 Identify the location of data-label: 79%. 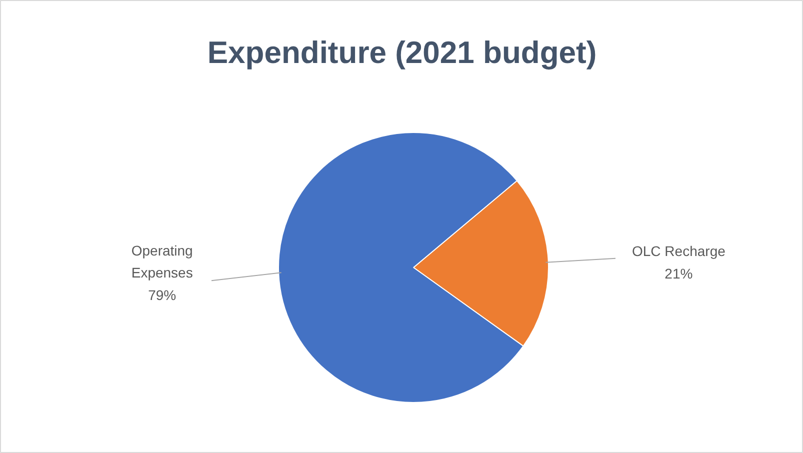
(162, 295).